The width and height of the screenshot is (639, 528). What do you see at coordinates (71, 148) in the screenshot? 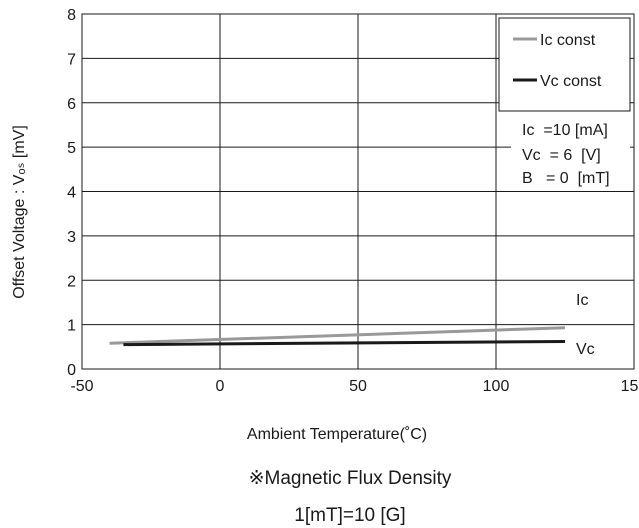
I see `y-tick-label: 5` at bounding box center [71, 148].